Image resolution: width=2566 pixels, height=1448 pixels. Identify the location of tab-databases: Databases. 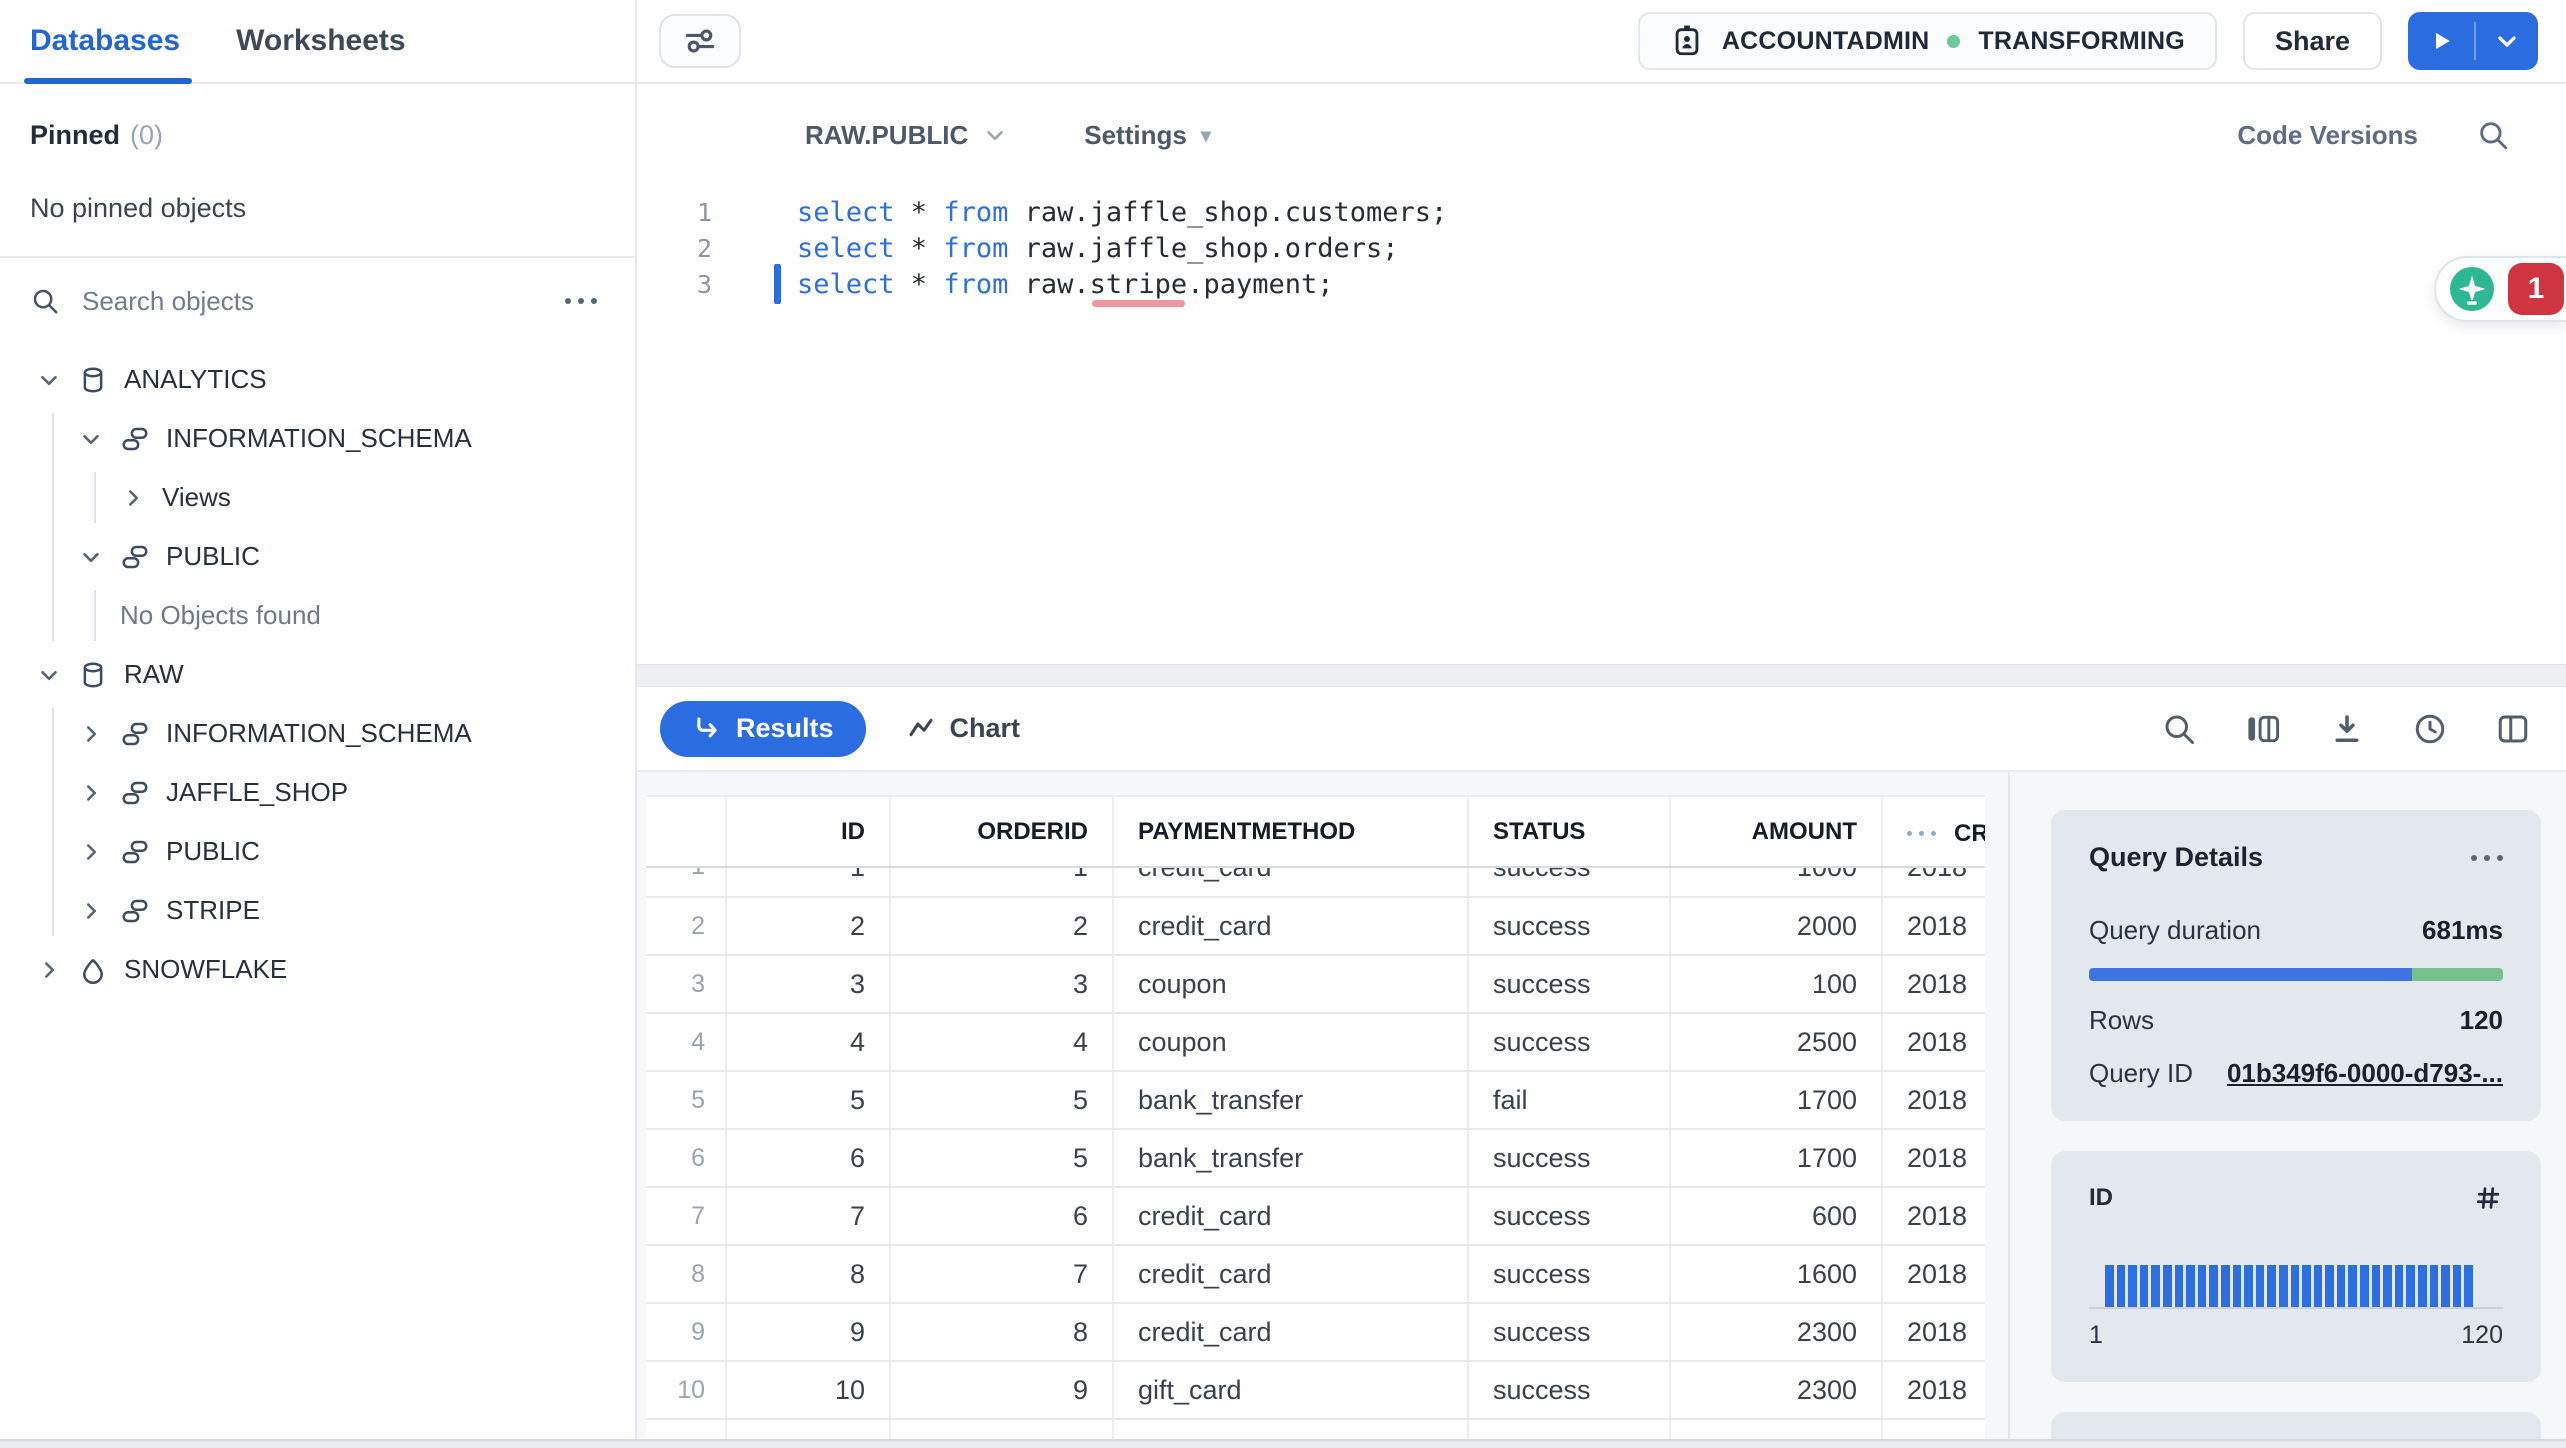
(108, 42).